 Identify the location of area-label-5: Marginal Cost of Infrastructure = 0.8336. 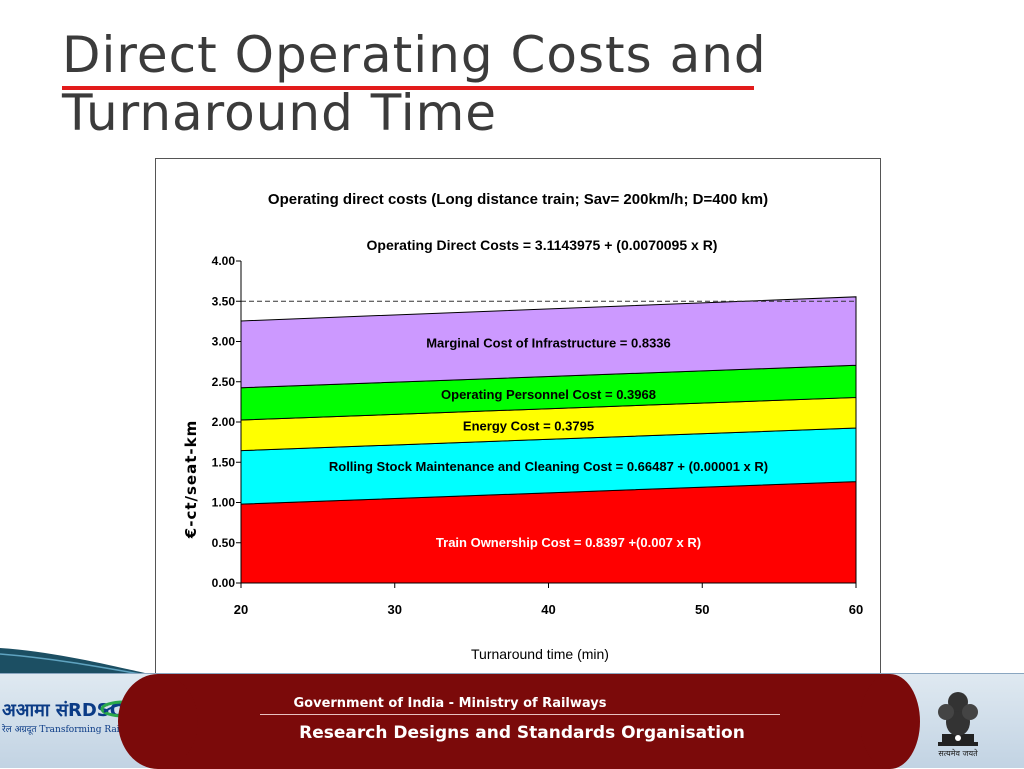
(548, 343).